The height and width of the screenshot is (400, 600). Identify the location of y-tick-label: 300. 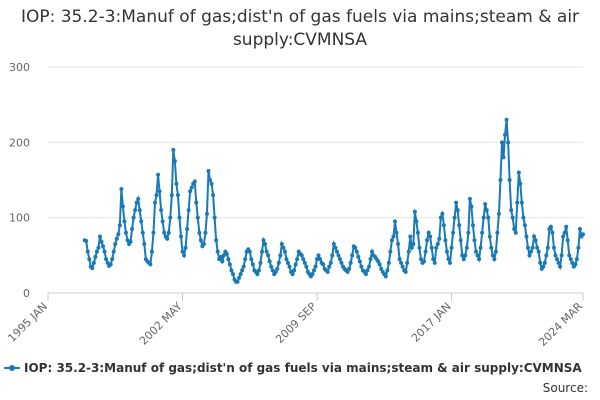
(19, 67).